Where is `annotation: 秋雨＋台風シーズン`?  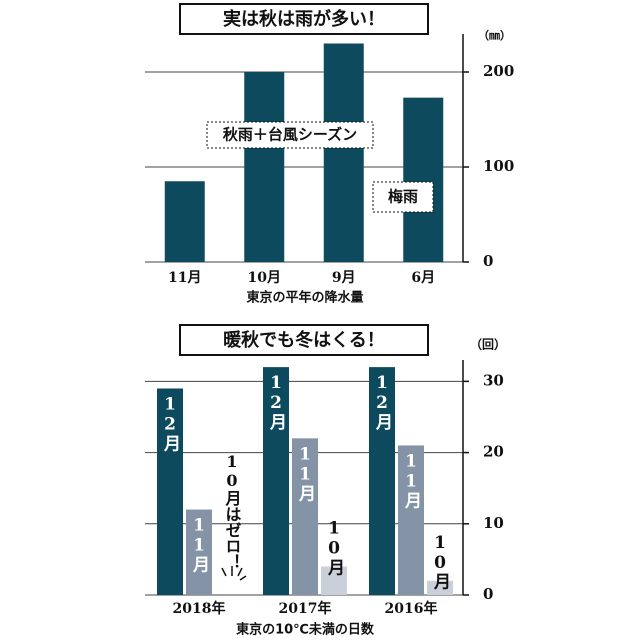 annotation: 秋雨＋台風シーズン is located at coordinates (290, 135).